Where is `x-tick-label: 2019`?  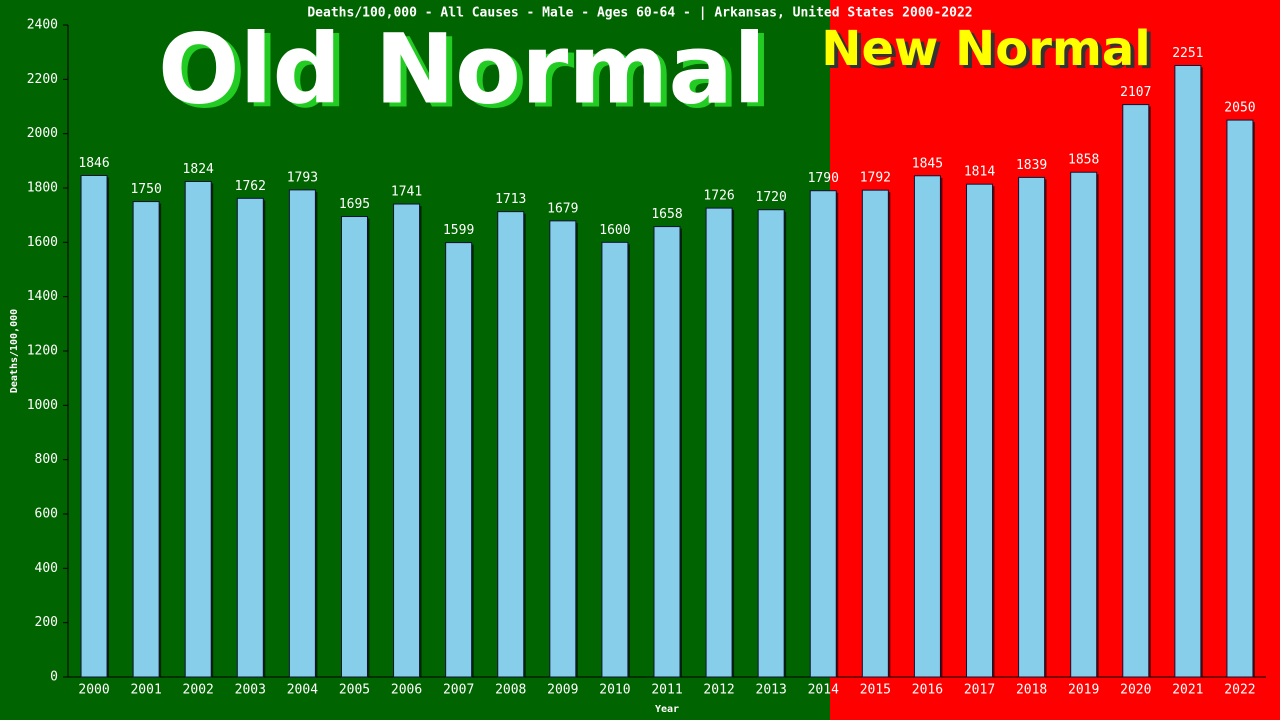
x-tick-label: 2019 is located at coordinates (1083, 690).